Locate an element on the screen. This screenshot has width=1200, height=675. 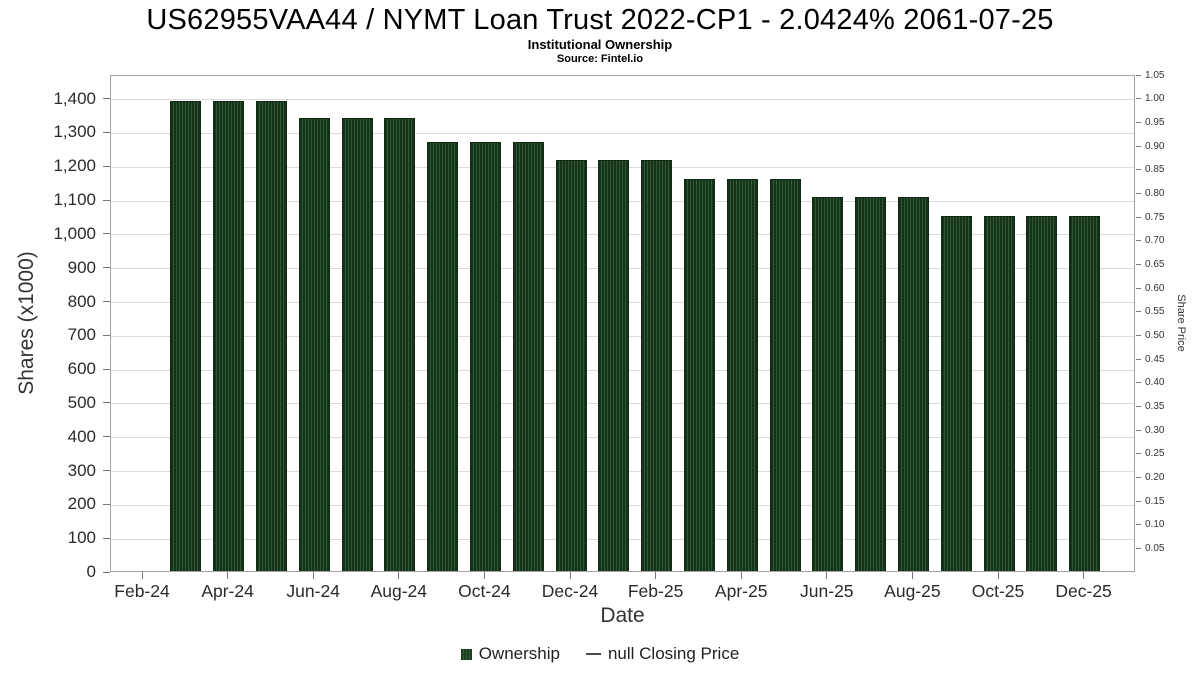
y-tick-label: 1,100 is located at coordinates (74, 200).